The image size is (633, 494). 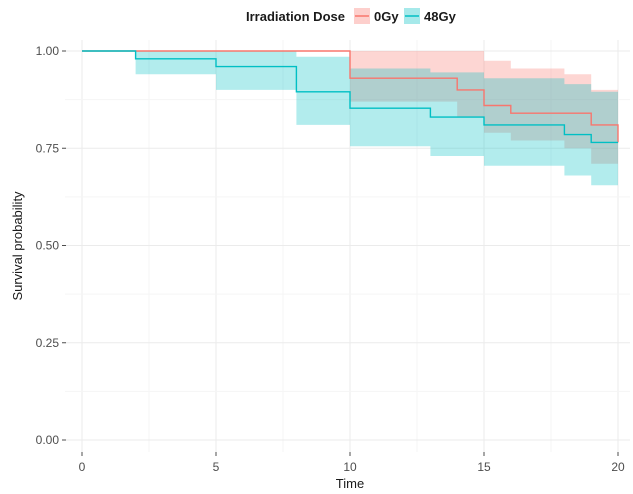 I want to click on x-axis-title: Time, so click(x=350, y=483).